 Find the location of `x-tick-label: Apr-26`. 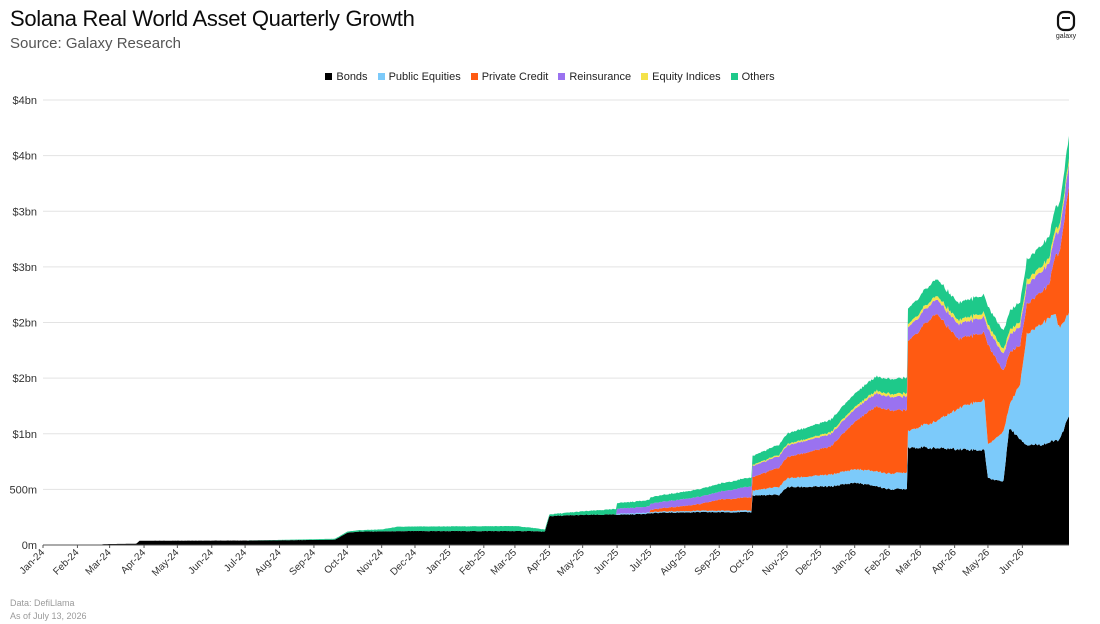

x-tick-label: Apr-26 is located at coordinates (944, 561).